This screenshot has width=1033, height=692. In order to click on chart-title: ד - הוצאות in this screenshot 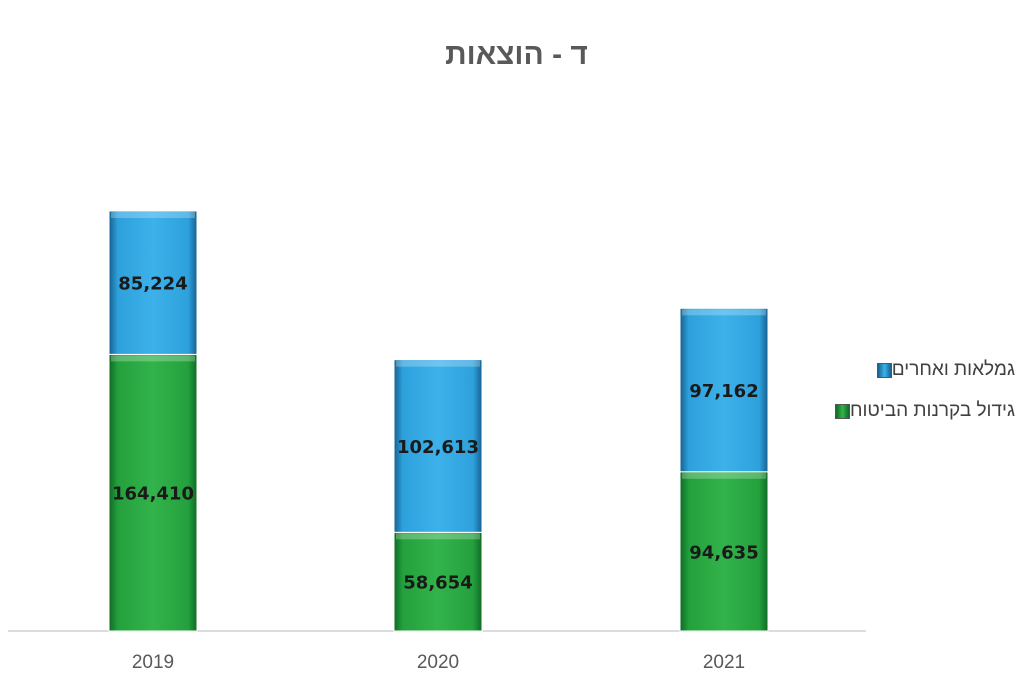, I will do `click(516, 54)`.